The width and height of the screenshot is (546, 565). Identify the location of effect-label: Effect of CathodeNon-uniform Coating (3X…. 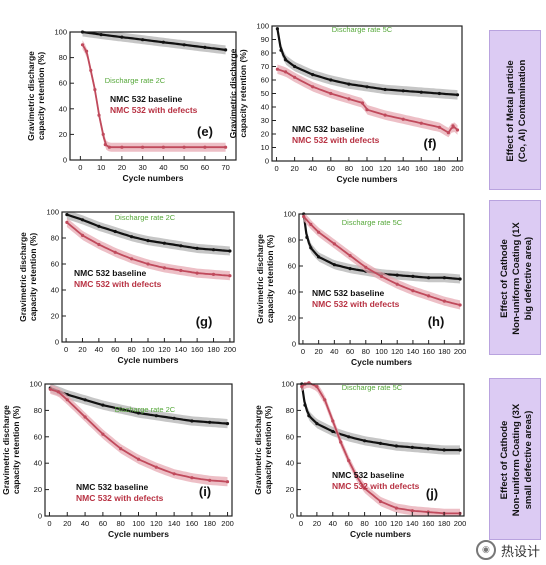
(516, 459).